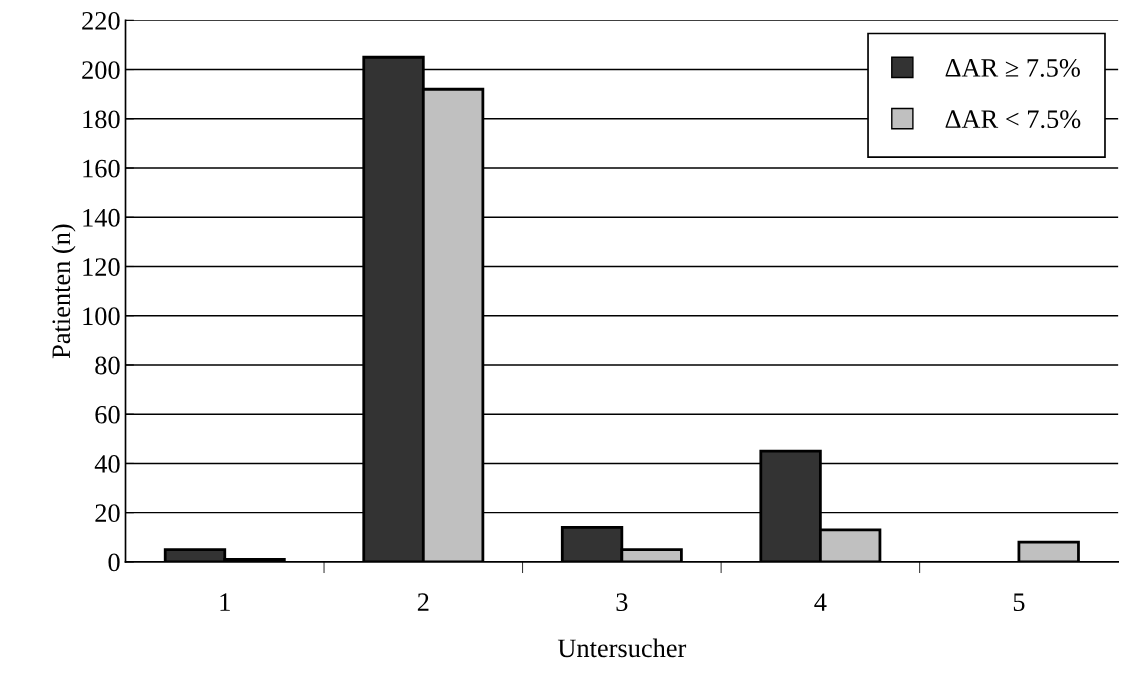 This screenshot has height=677, width=1141. I want to click on y-tick-label: 20, so click(107, 513).